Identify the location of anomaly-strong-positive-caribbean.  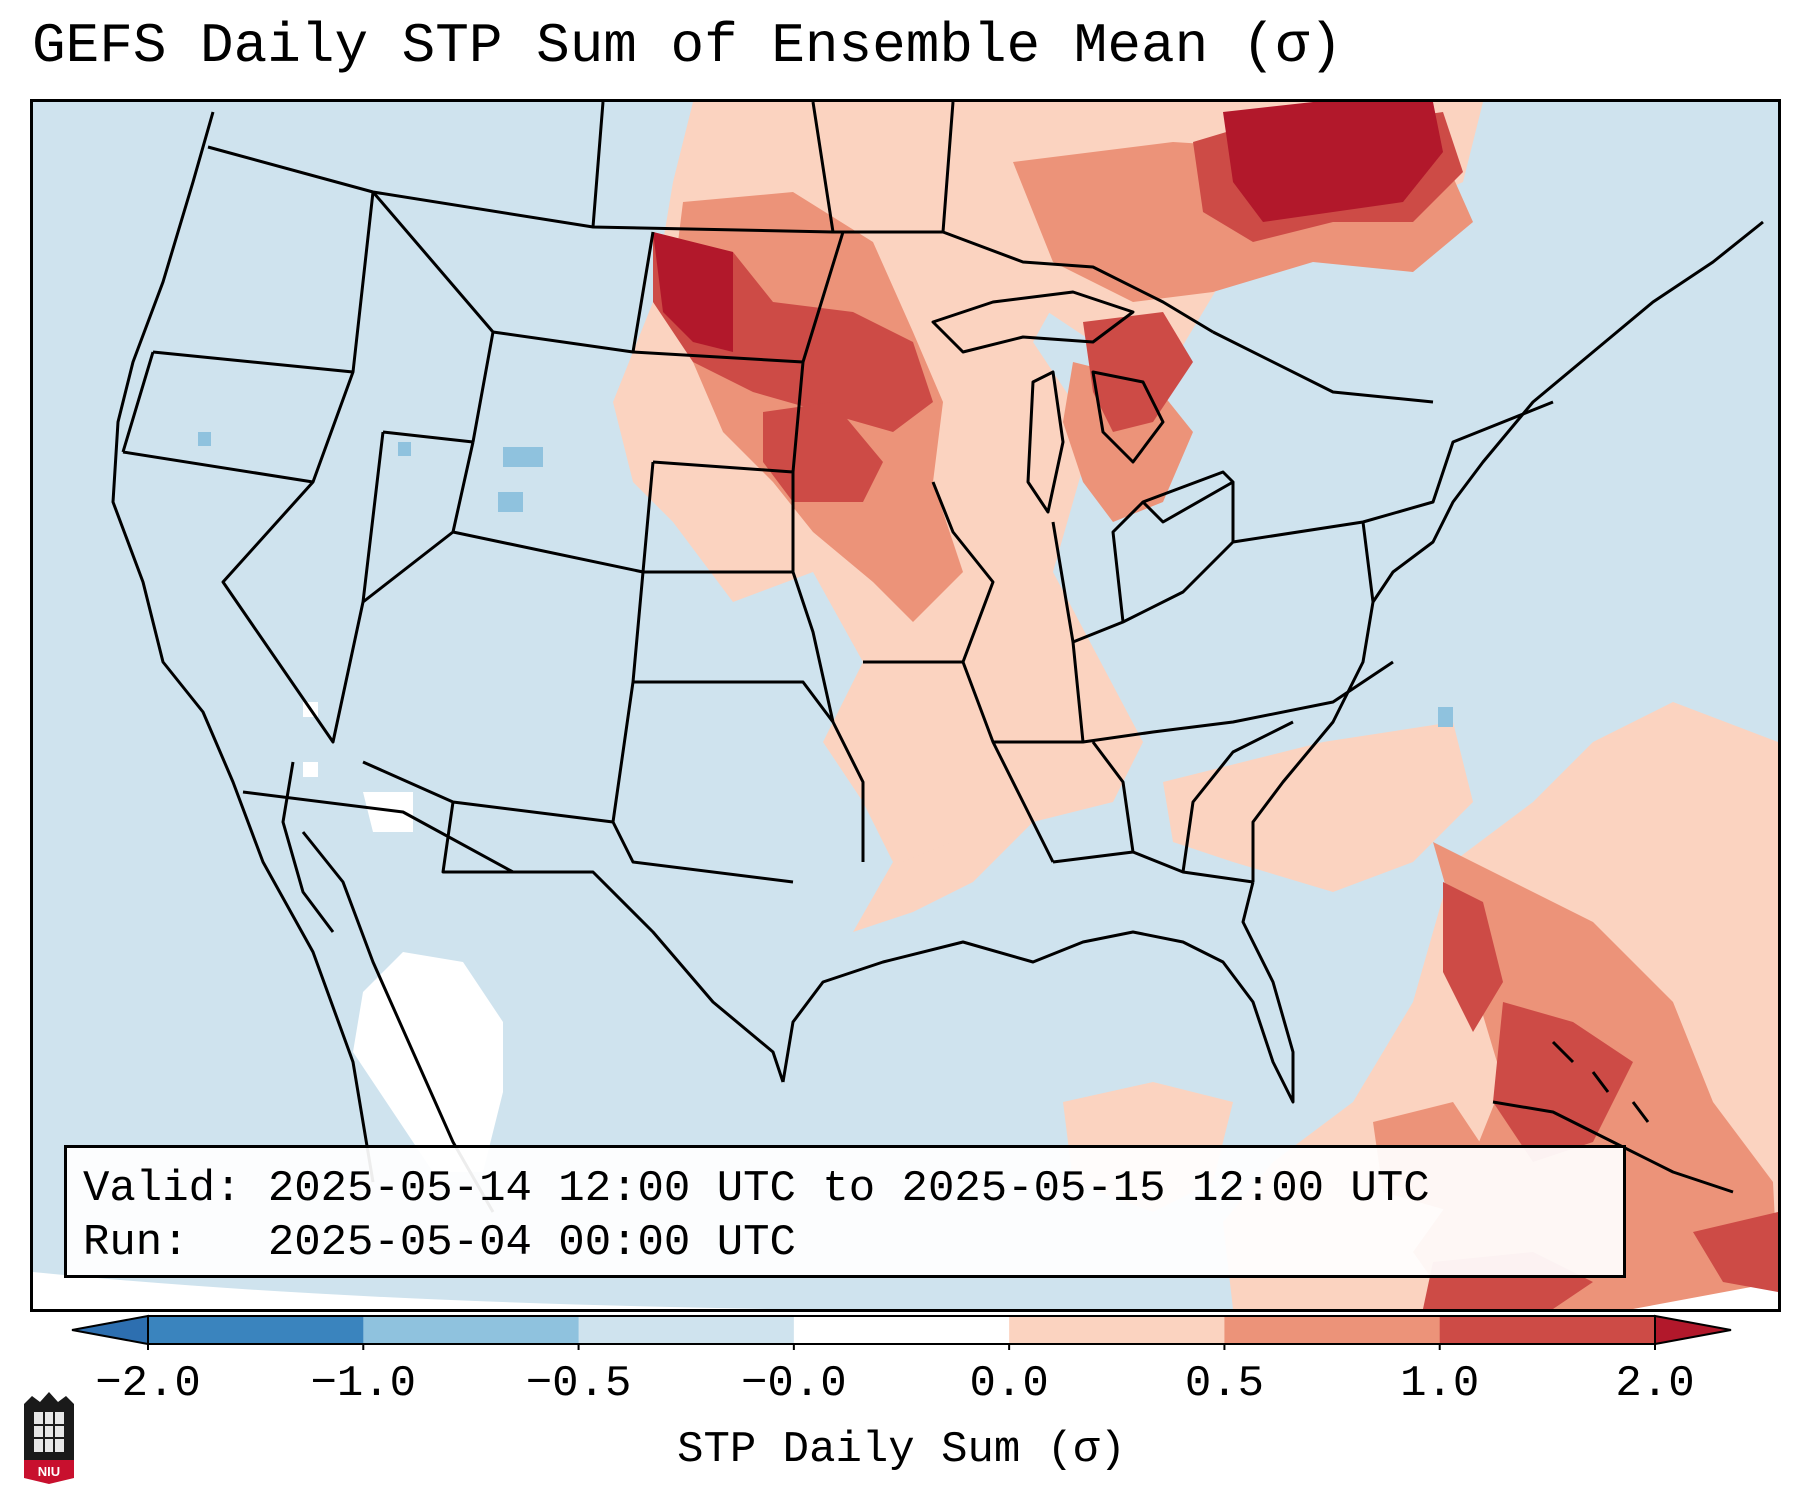
(1735, 1252).